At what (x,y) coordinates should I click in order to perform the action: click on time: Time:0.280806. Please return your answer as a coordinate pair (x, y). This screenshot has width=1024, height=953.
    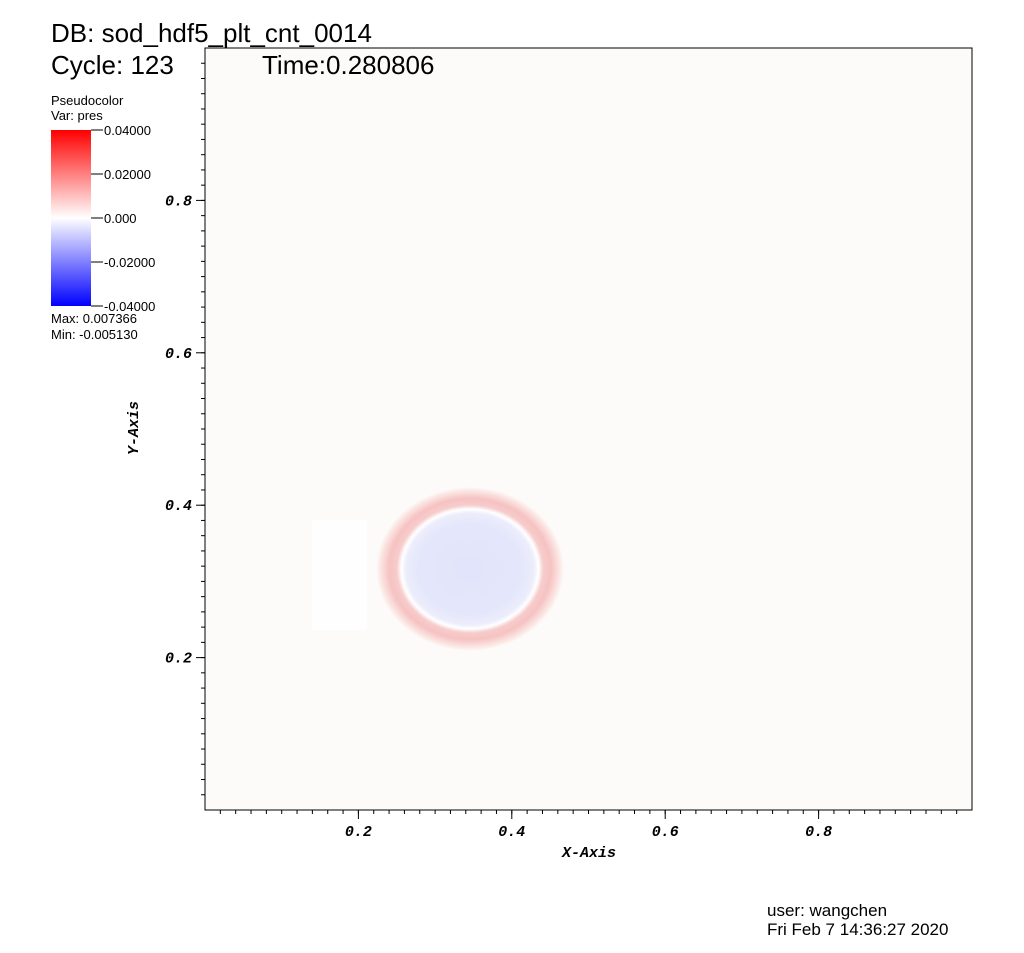
    Looking at the image, I should click on (348, 65).